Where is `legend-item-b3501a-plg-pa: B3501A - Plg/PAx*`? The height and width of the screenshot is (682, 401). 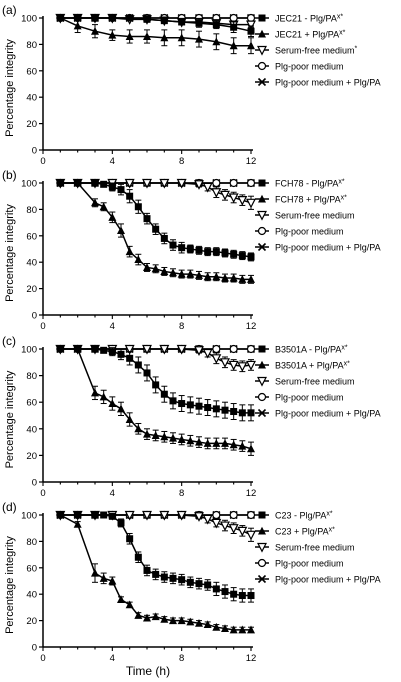
legend-item-b3501a-plg-pa: B3501A - Plg/PAx* is located at coordinates (301, 349).